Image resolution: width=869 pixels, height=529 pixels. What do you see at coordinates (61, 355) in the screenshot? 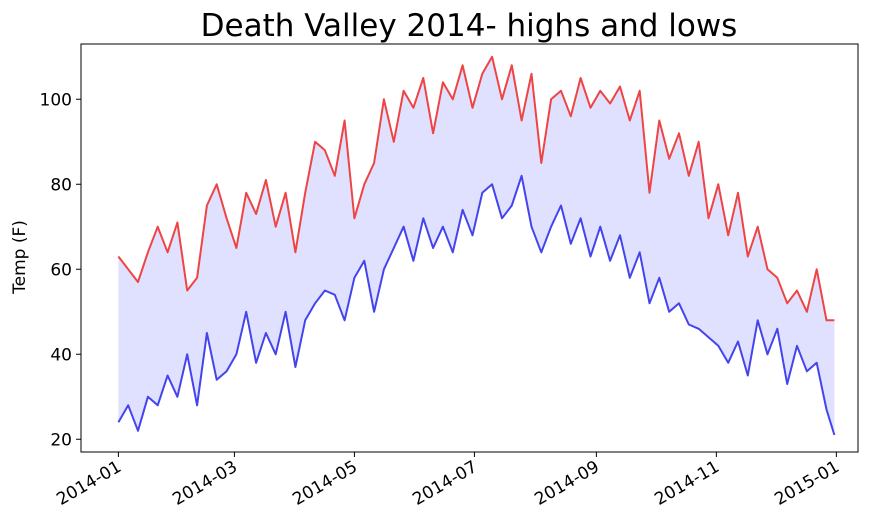
I see `y-tick-label: 40` at bounding box center [61, 355].